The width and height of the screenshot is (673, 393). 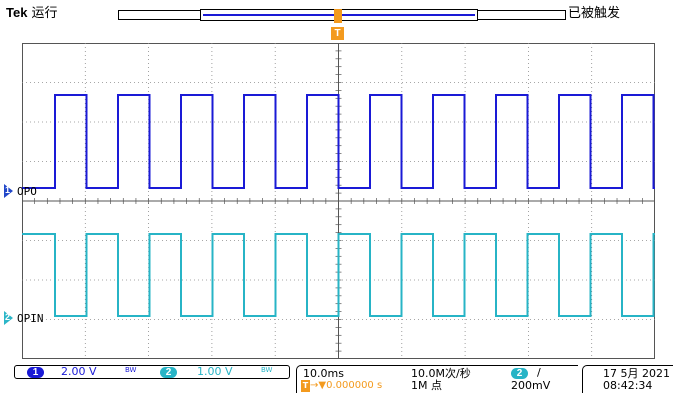 I want to click on brand-label: Tek 运行, so click(x=31, y=11).